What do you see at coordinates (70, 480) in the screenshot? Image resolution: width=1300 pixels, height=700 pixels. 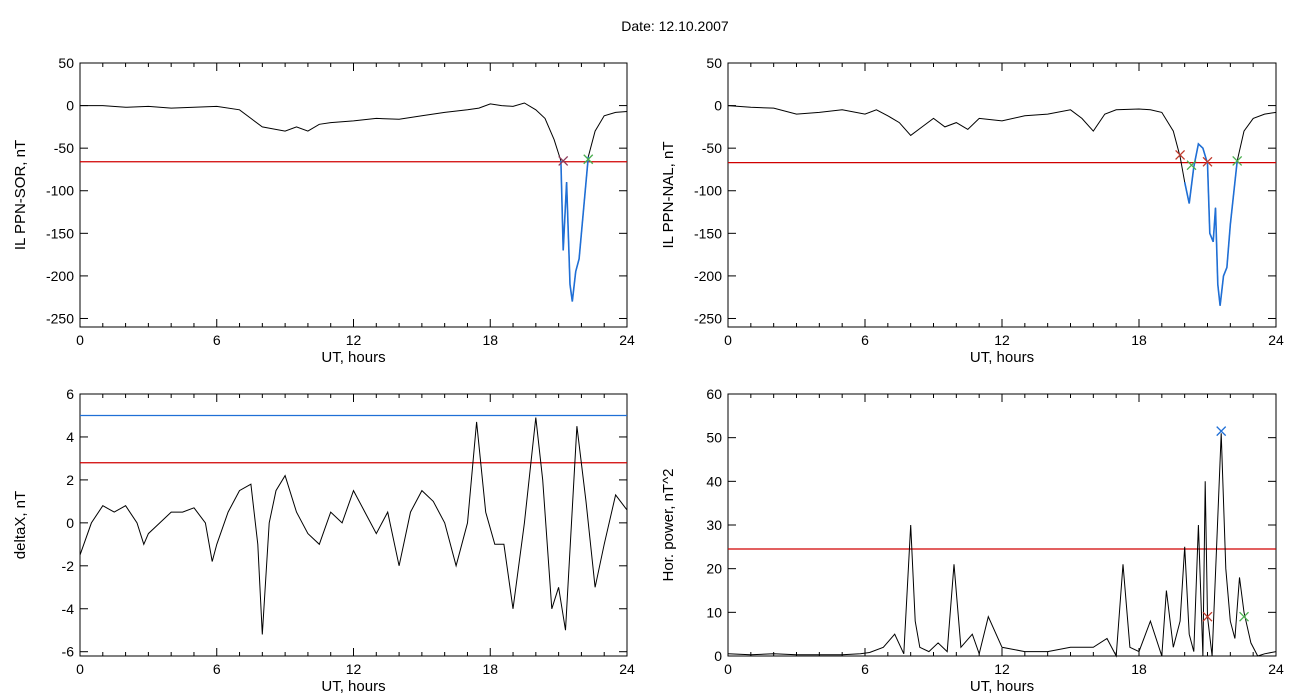 I see `y-tick-label: 2` at bounding box center [70, 480].